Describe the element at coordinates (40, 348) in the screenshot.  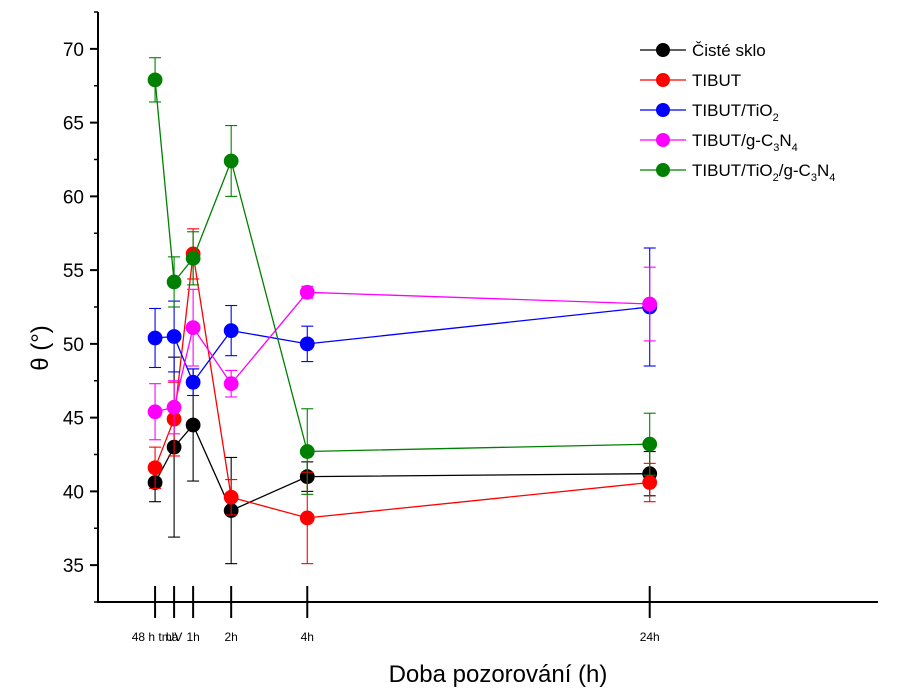
I see `y-axis-title: θ (°)` at that location.